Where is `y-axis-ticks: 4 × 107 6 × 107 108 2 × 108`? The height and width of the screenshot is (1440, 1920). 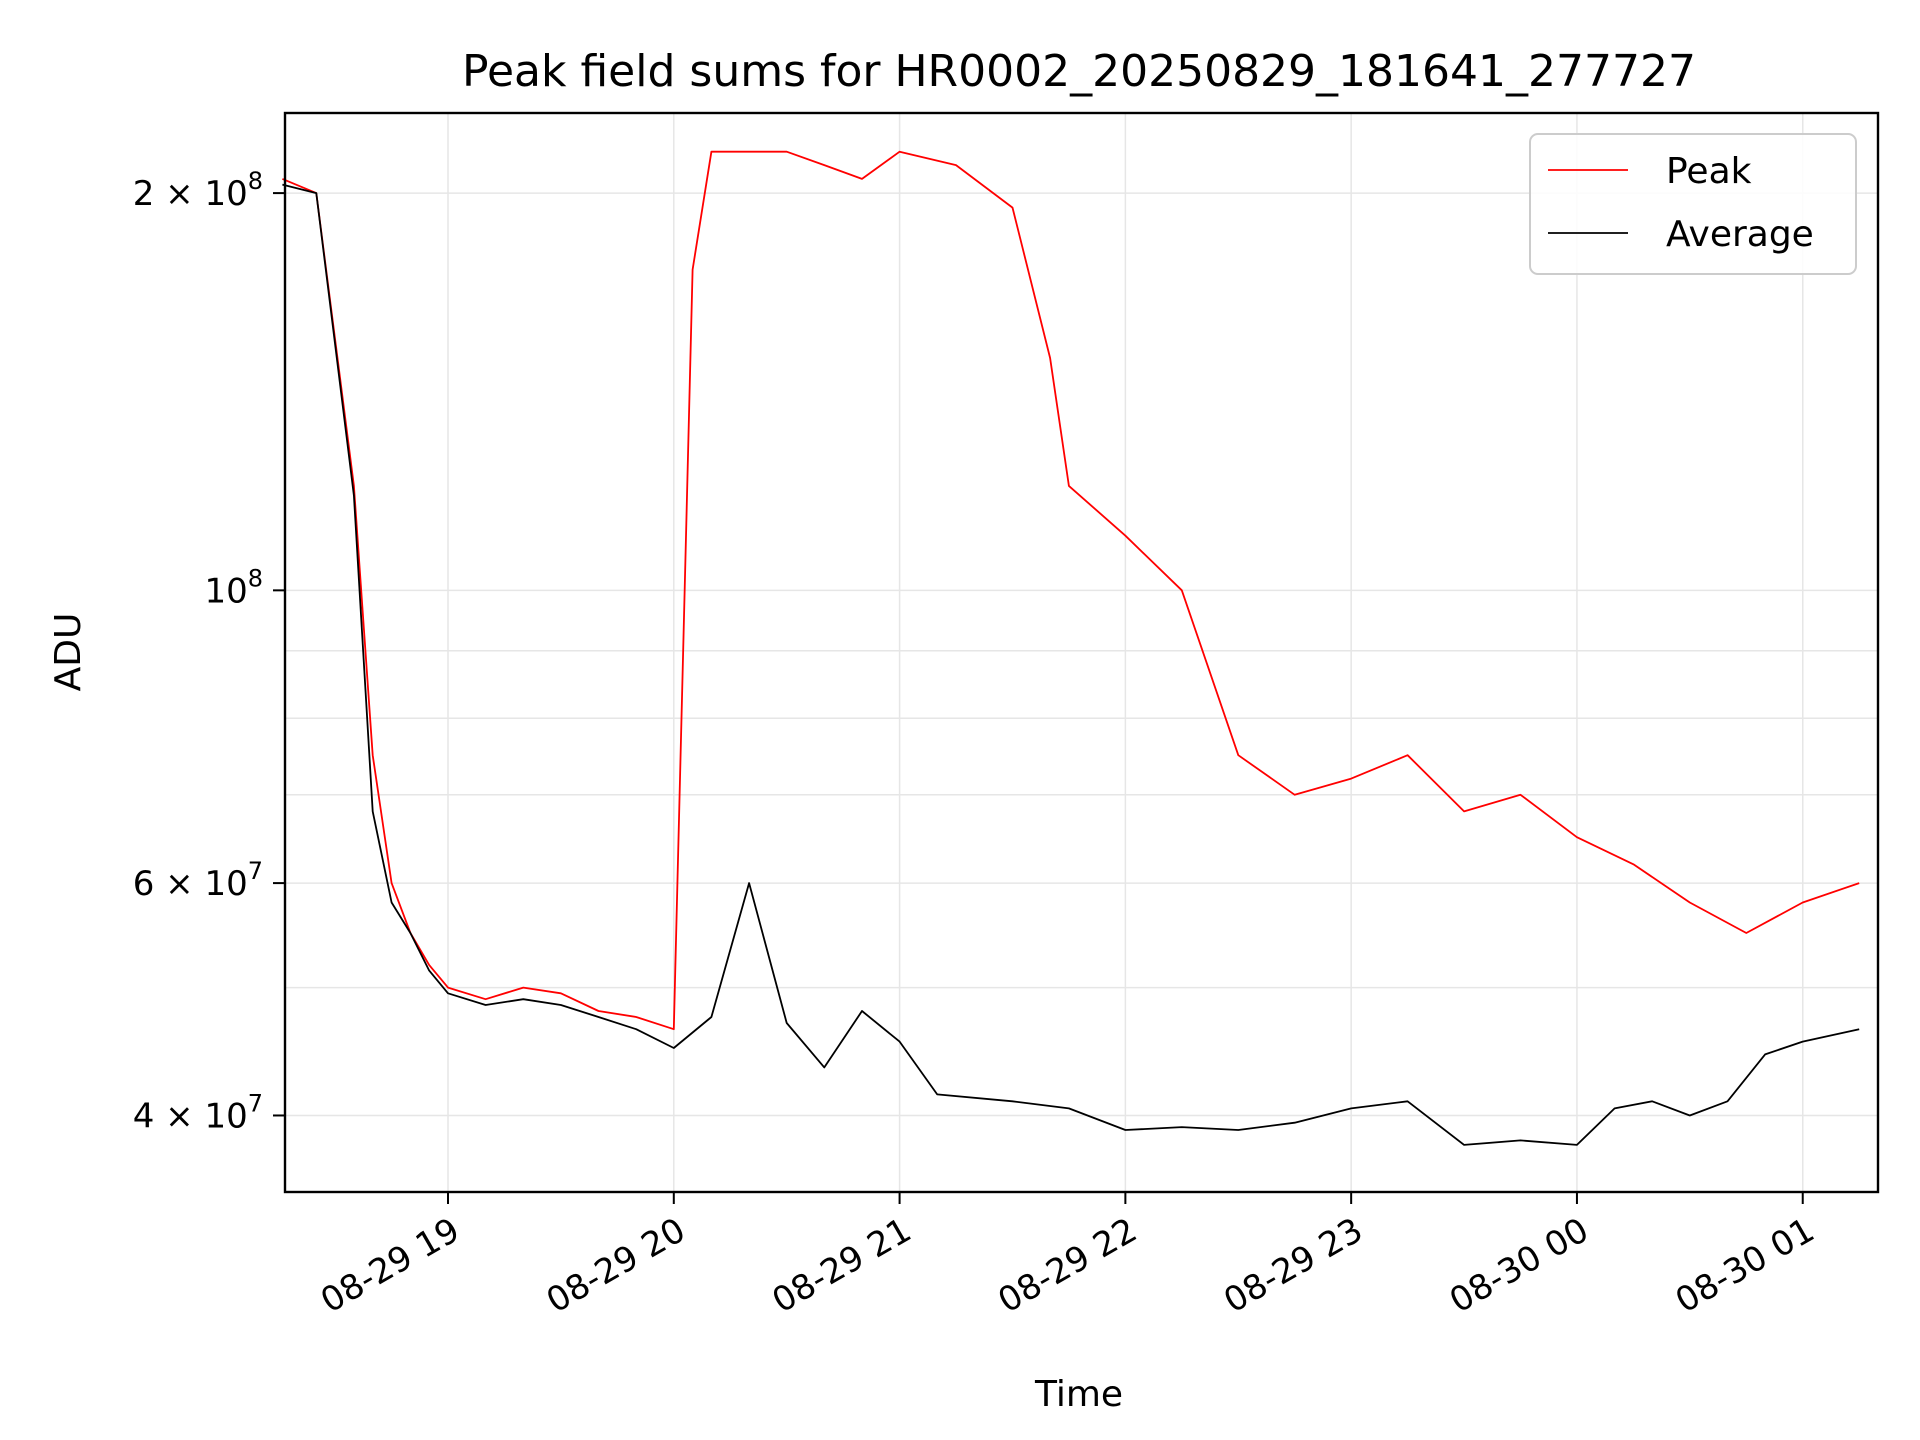 y-axis-ticks: 4 × 107 6 × 107 108 2 × 108 is located at coordinates (209, 651).